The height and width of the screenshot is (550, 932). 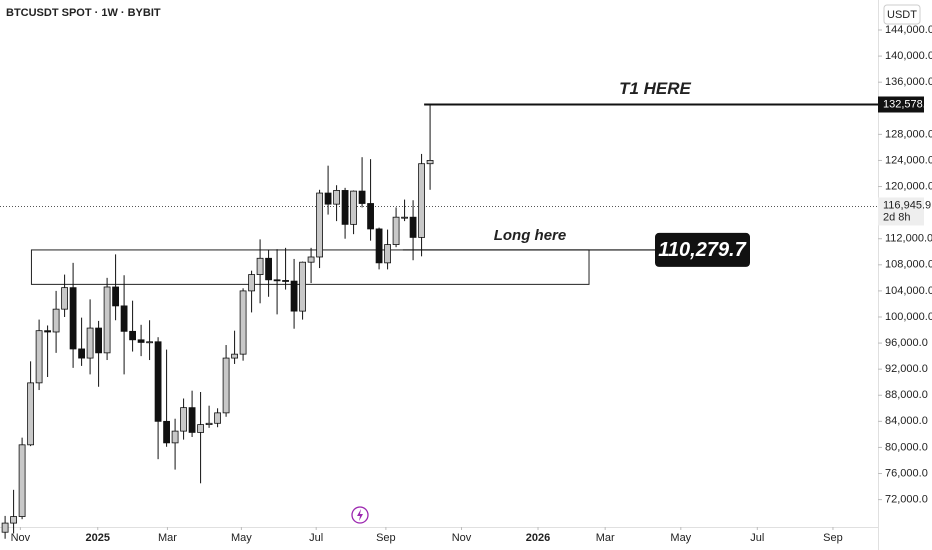 I want to click on entry-price-label: 110,279.7, so click(x=702, y=250).